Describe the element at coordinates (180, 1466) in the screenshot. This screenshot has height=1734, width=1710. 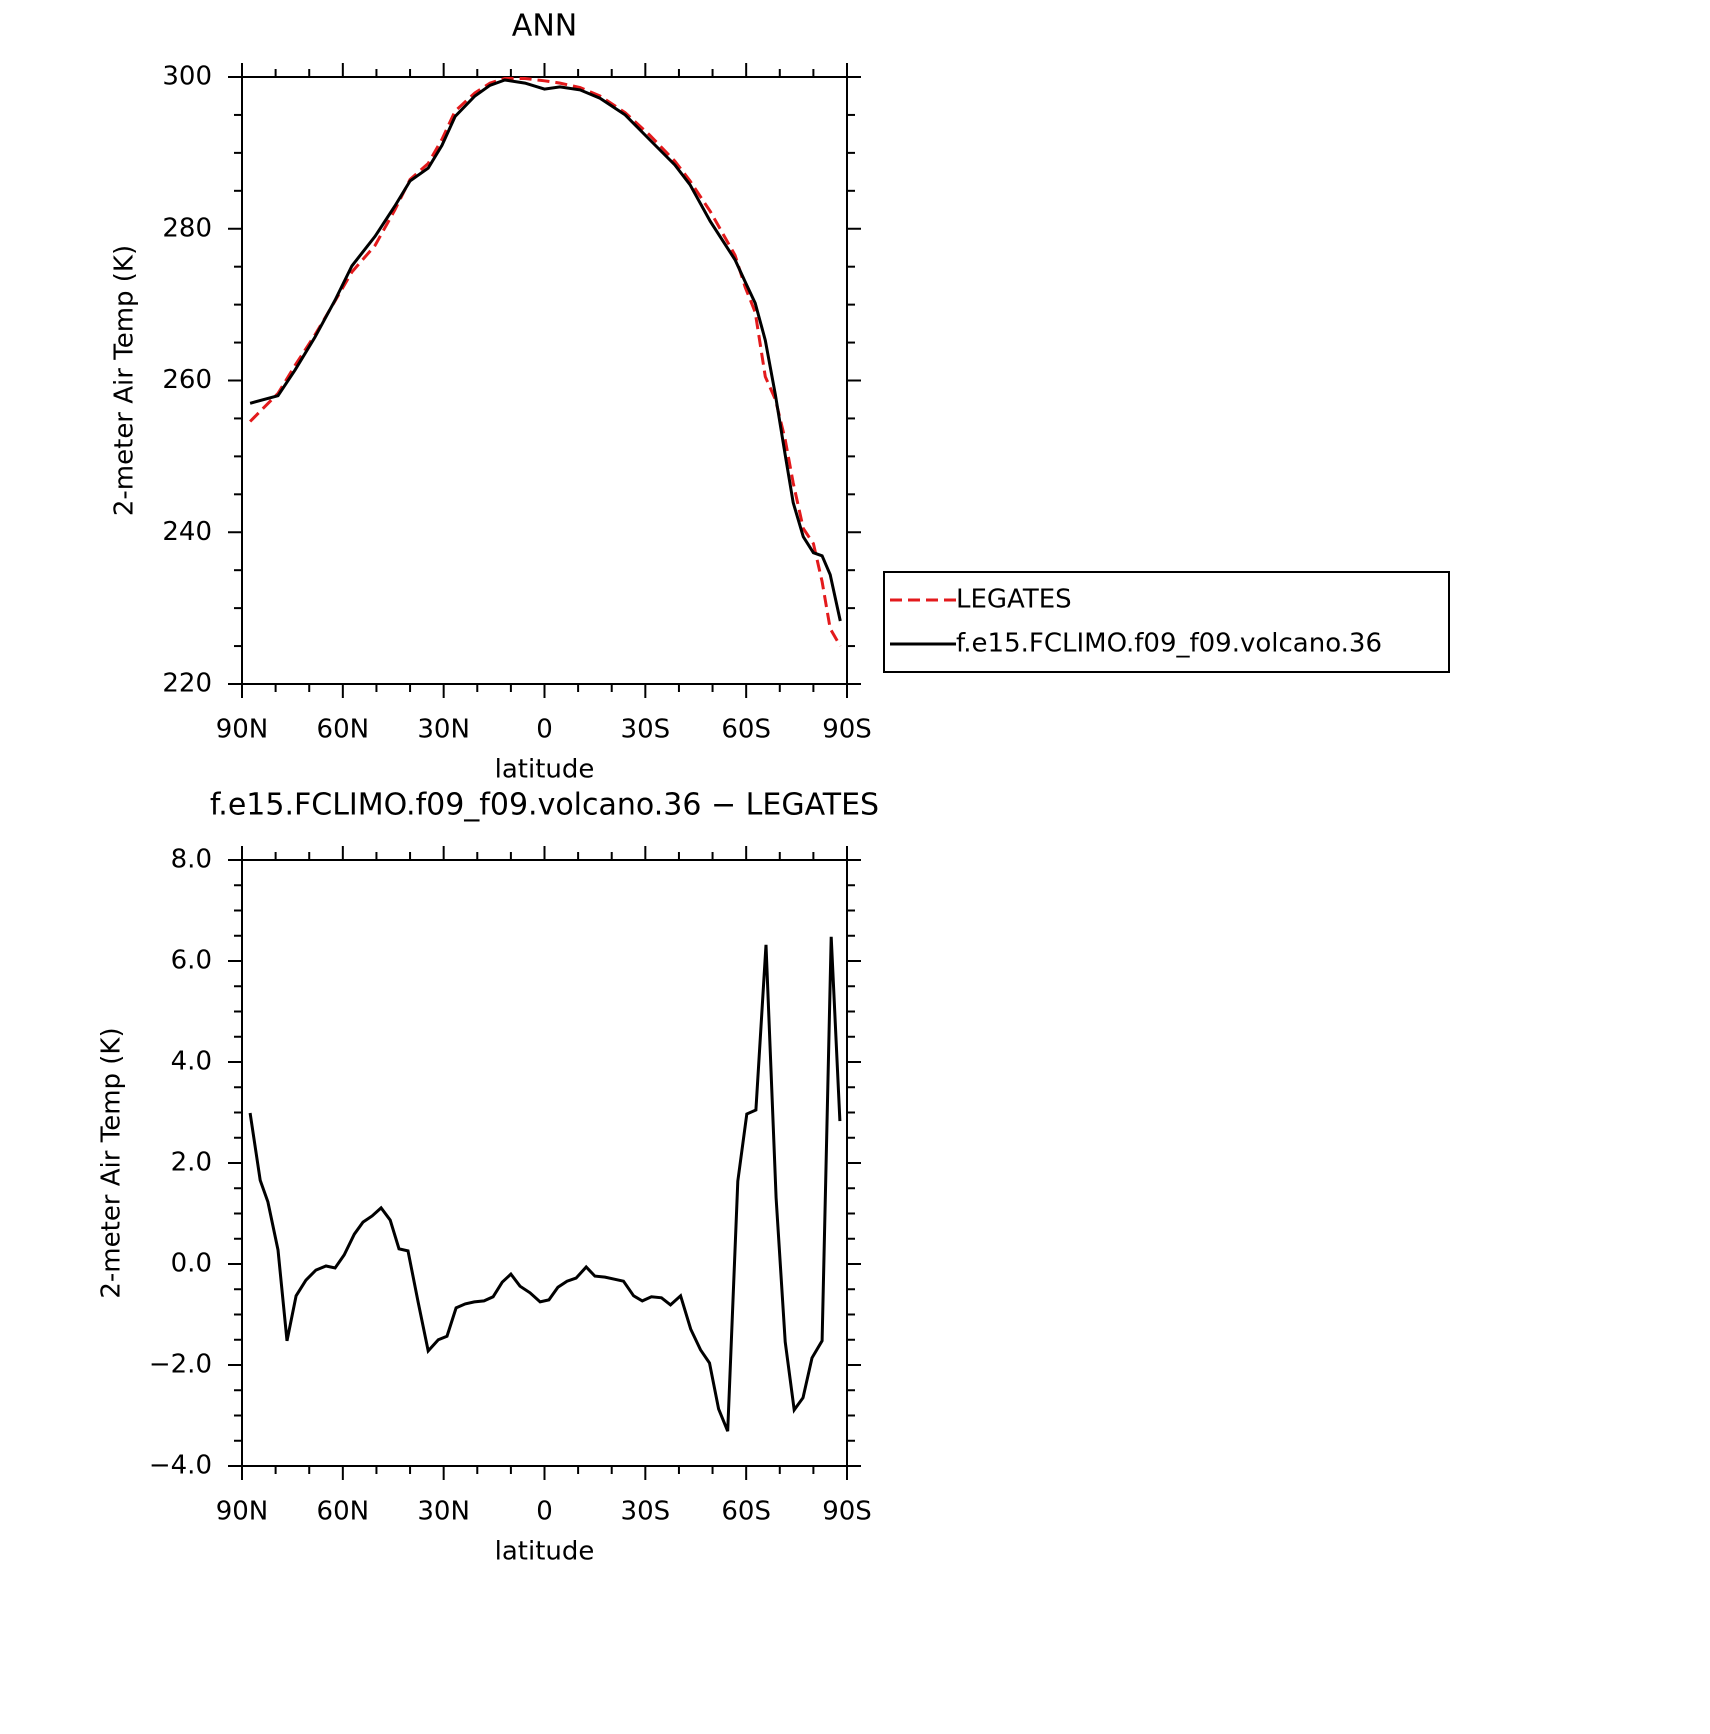
I see `y-tick-label: −4.0` at that location.